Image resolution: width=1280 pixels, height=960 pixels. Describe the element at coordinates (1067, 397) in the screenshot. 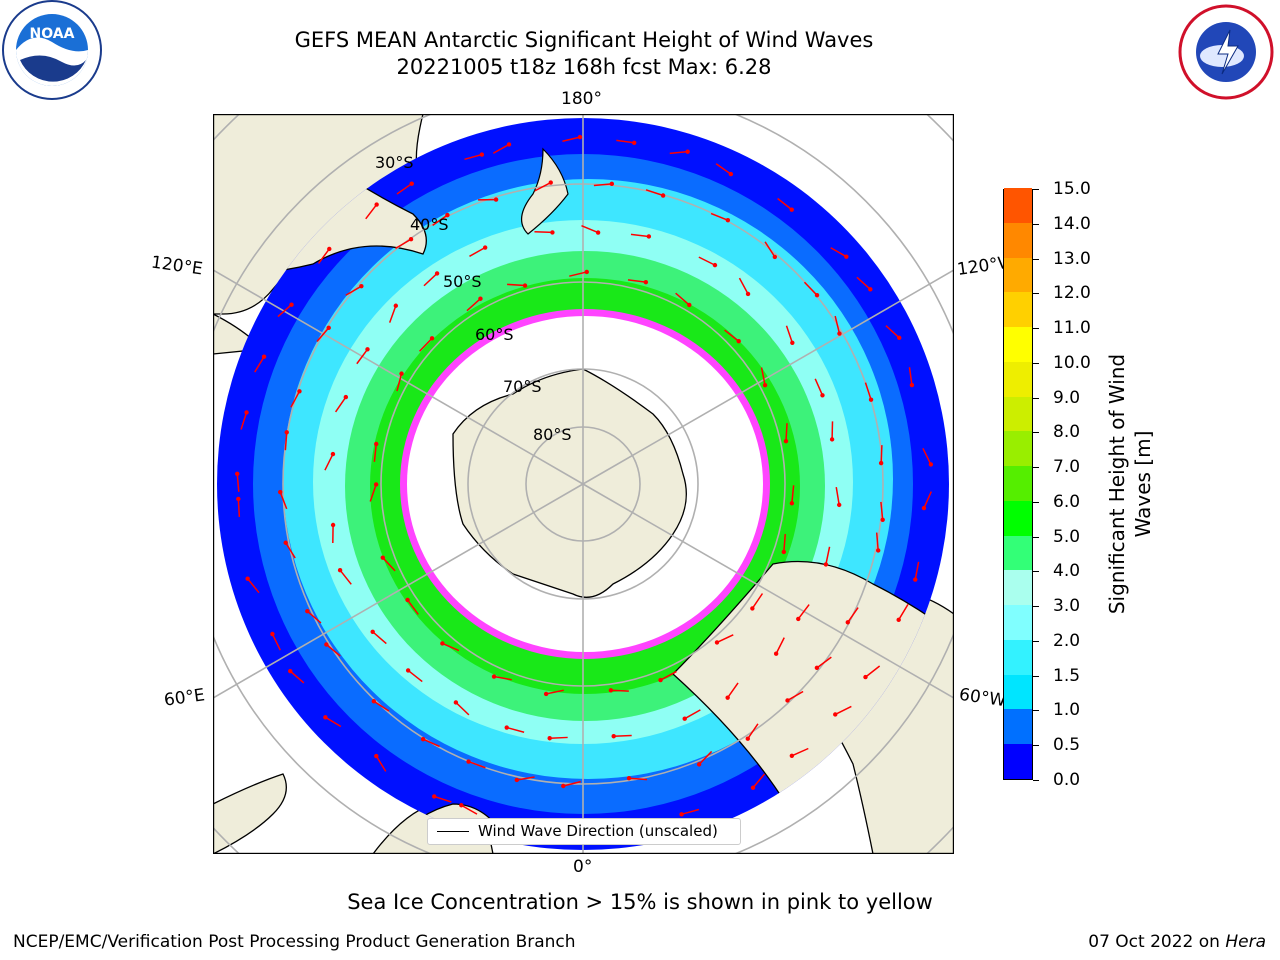

I see `colorbar-tick-label: 9.0` at that location.